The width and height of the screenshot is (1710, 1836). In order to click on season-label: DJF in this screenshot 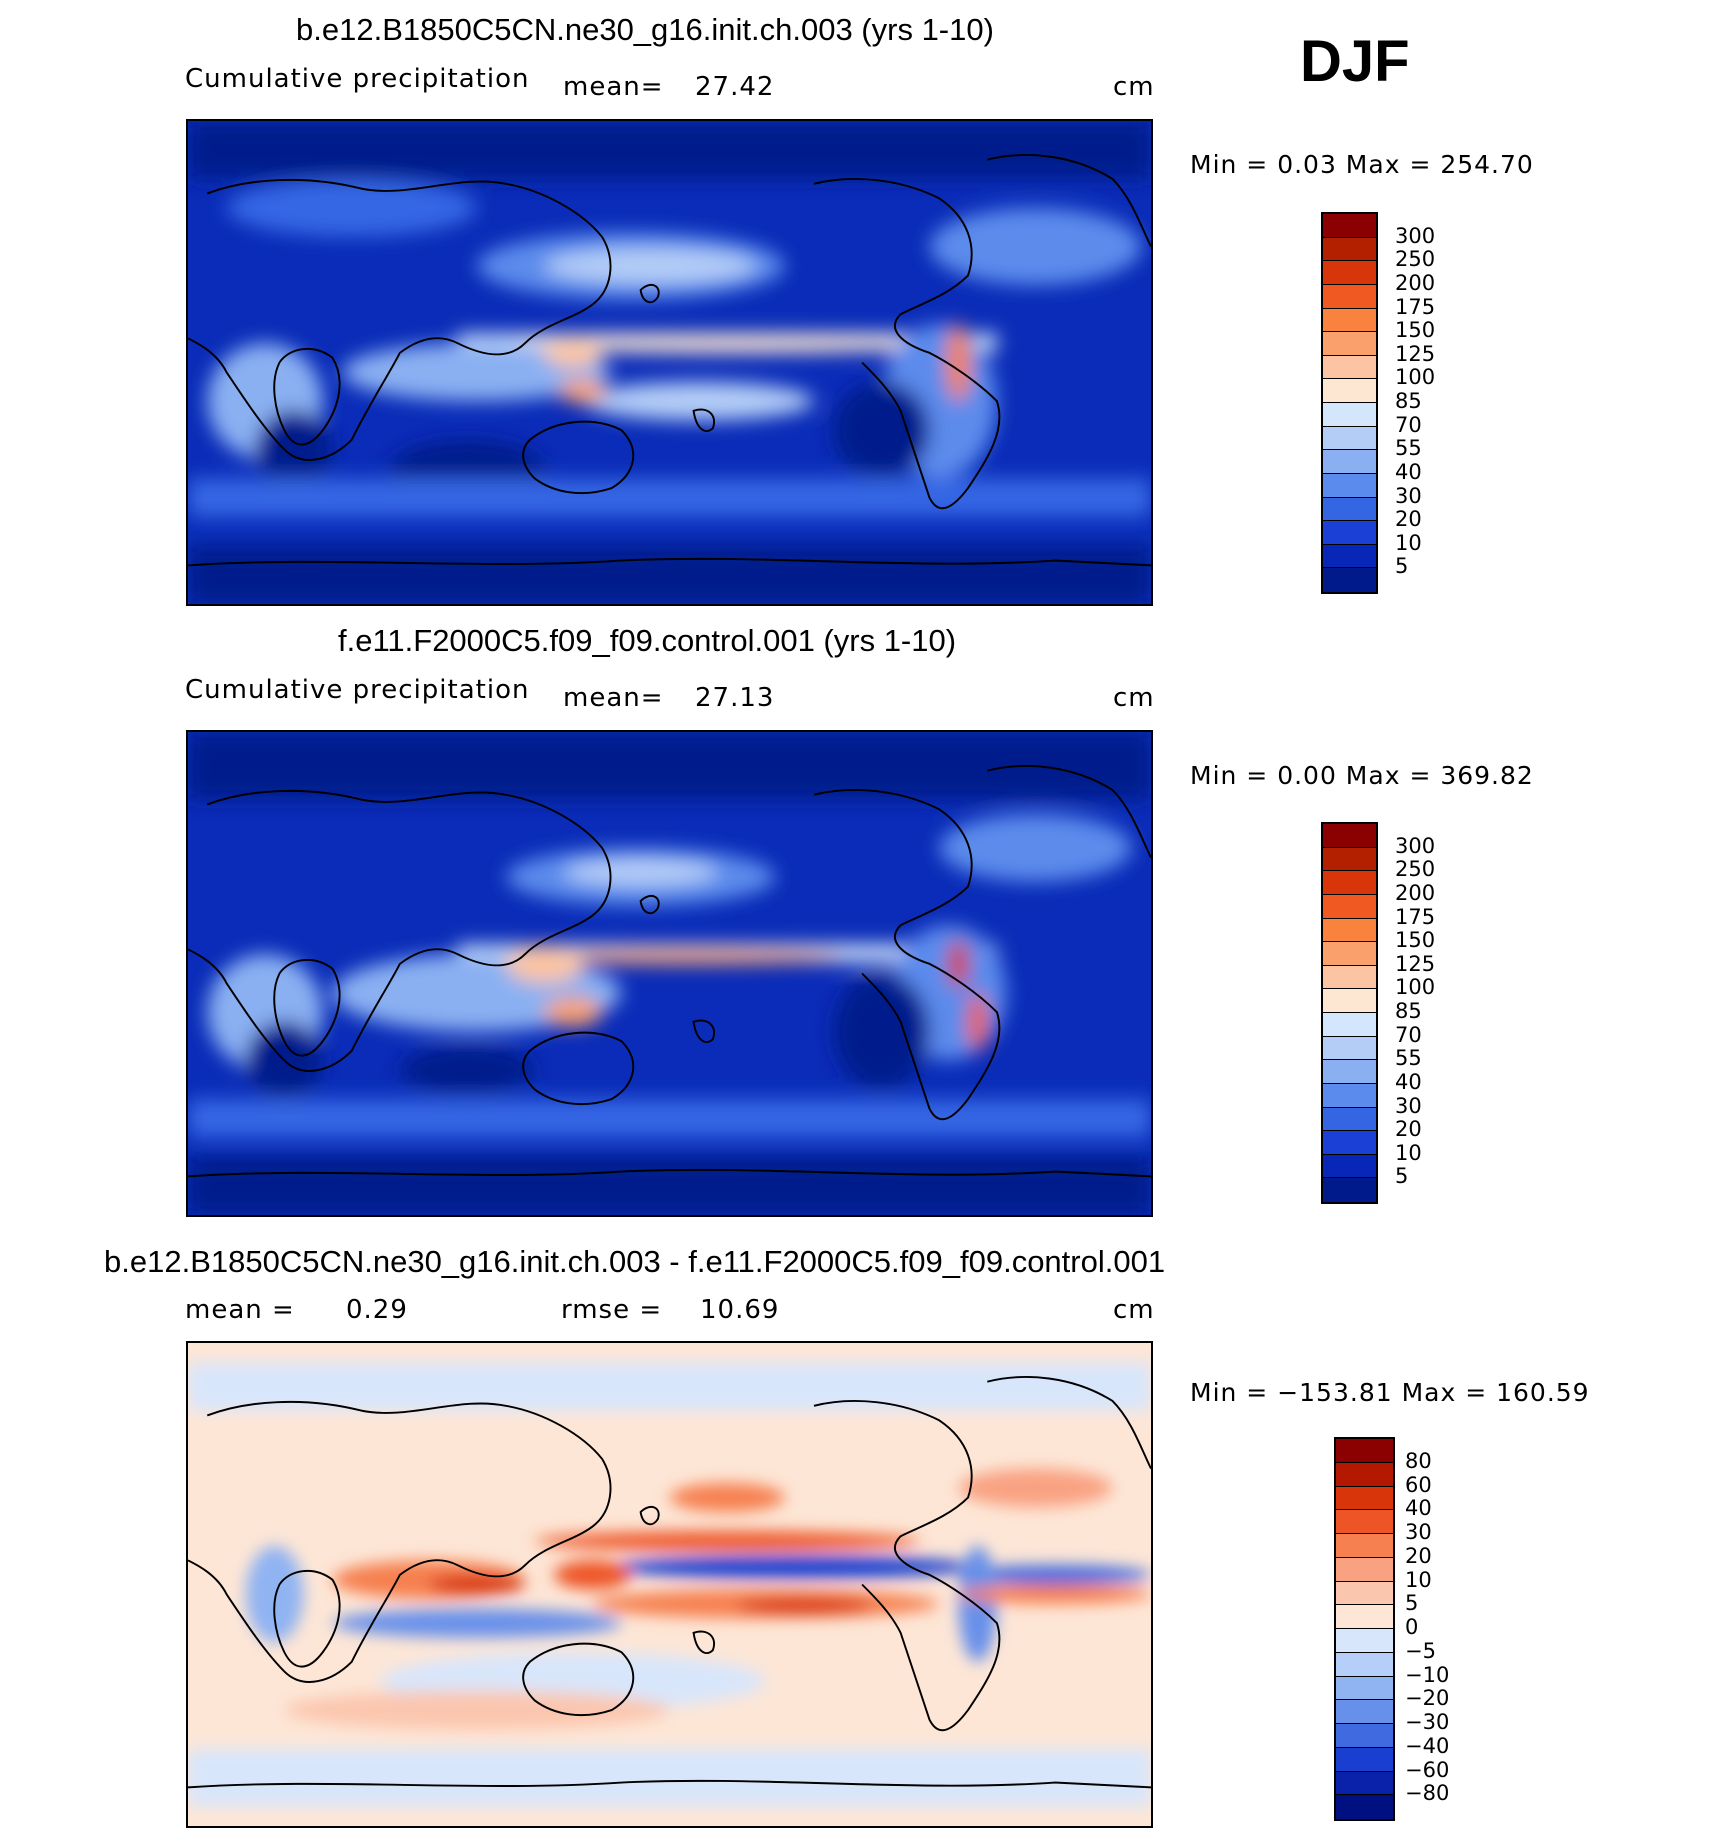, I will do `click(1355, 61)`.